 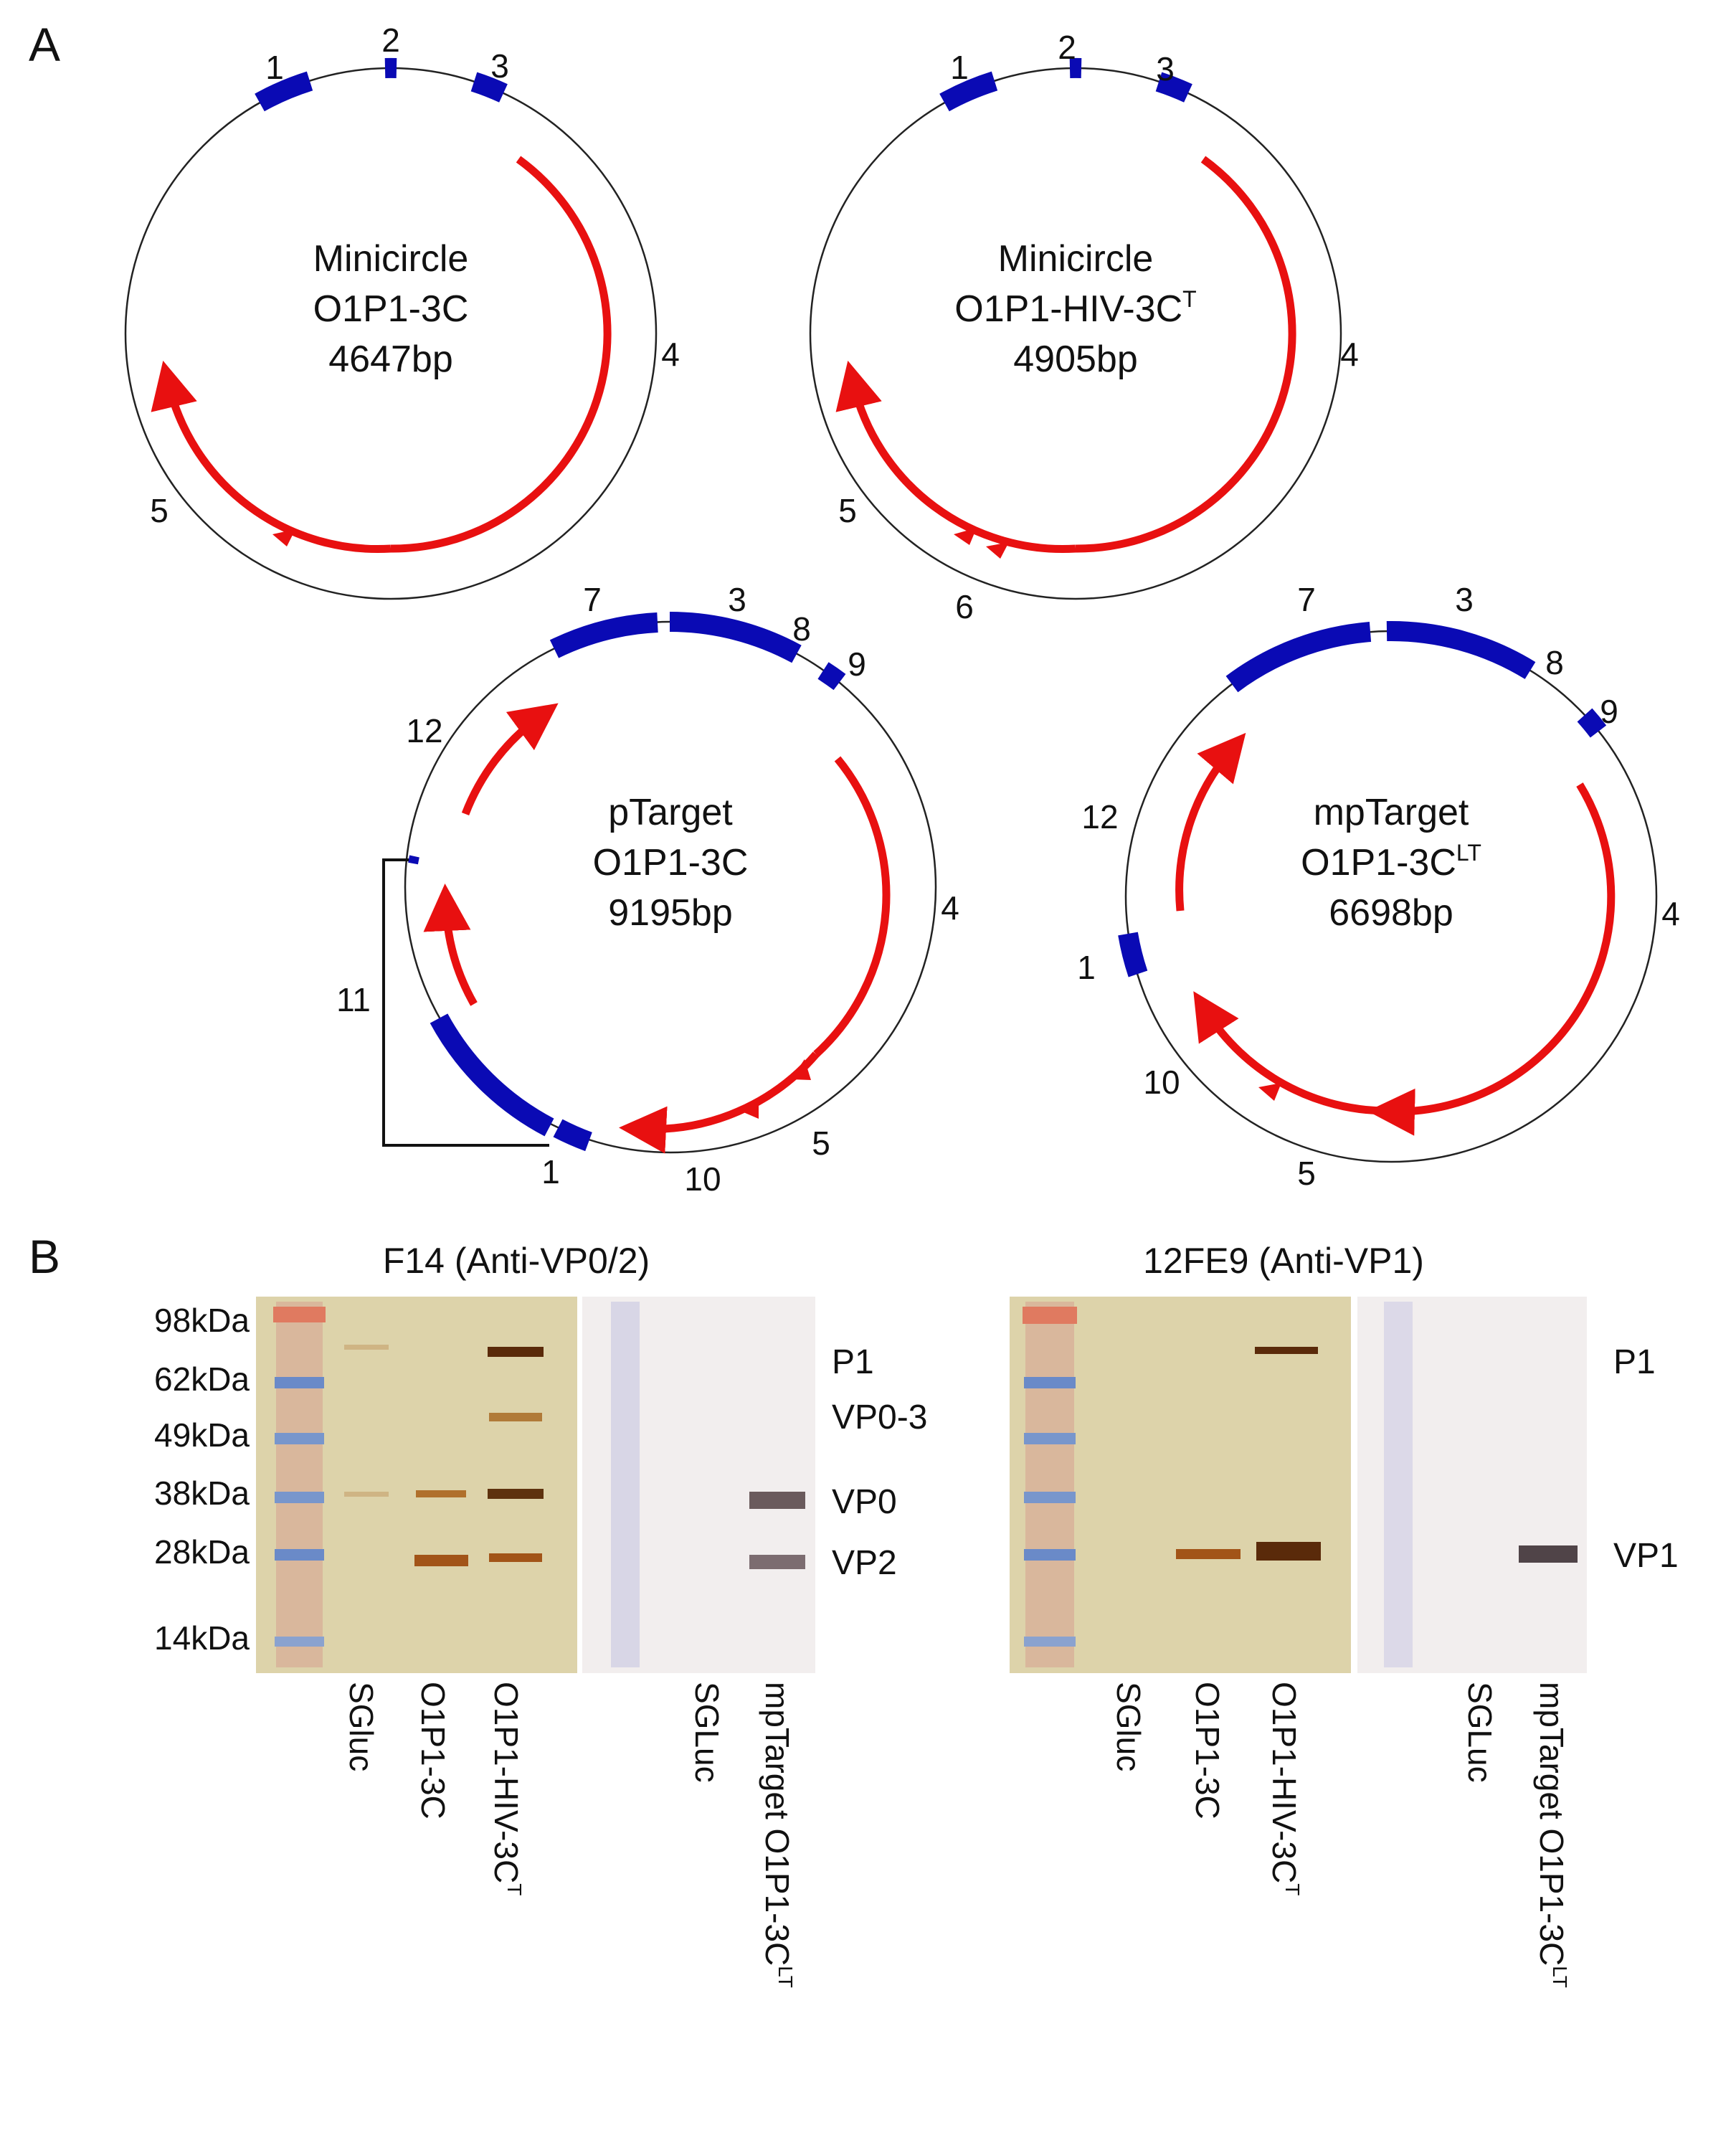 What do you see at coordinates (202, 1493) in the screenshot?
I see `ladder-label: 38kDa` at bounding box center [202, 1493].